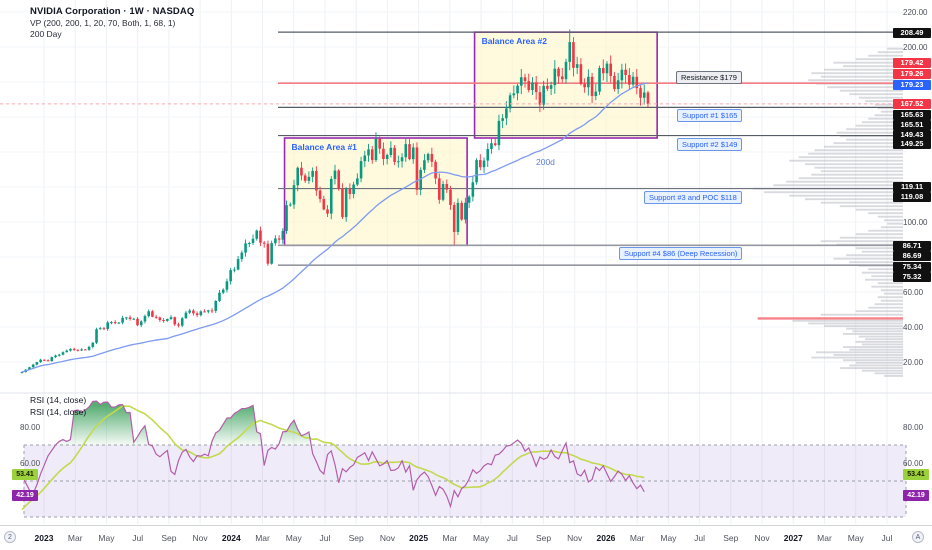 This screenshot has height=550, width=932. I want to click on time-axis-label: 2023, so click(44, 538).